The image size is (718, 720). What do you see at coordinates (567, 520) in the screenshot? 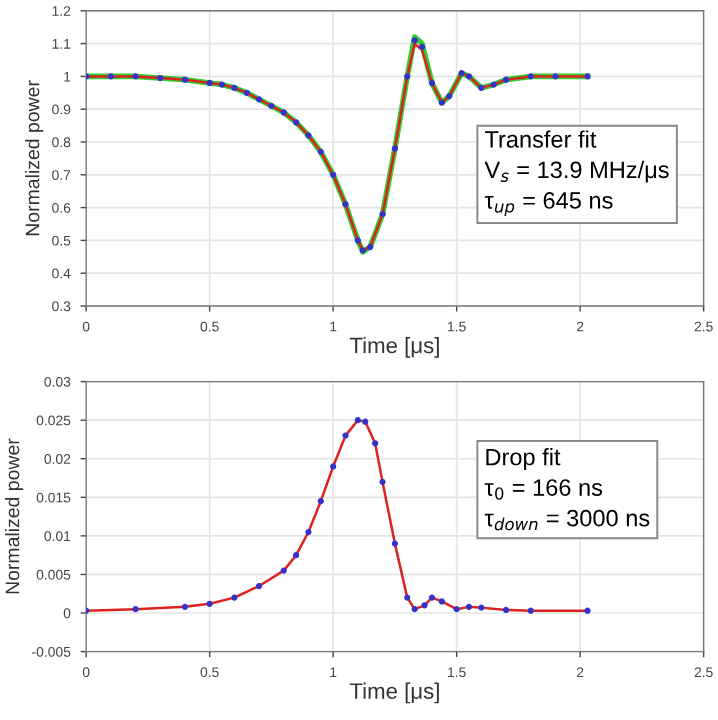
I see `annotation: τ$_{down}$ = 3000 ns` at bounding box center [567, 520].